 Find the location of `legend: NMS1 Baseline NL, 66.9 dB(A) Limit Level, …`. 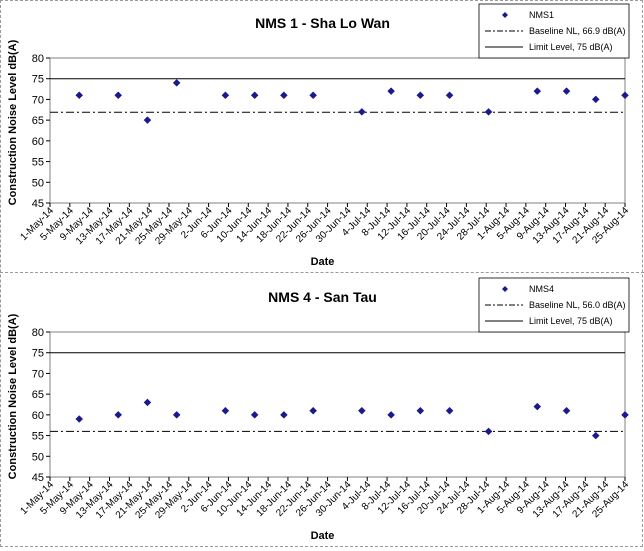

legend: NMS1 Baseline NL, 66.9 dB(A) Limit Level, … is located at coordinates (554, 31).